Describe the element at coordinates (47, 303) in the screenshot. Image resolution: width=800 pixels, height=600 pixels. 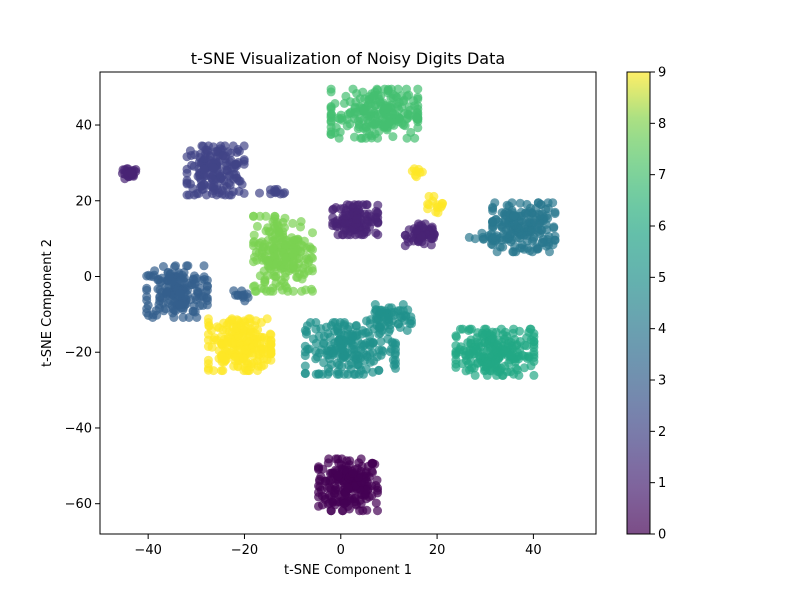
I see `y-axis-label: t-SNE Component 2` at that location.